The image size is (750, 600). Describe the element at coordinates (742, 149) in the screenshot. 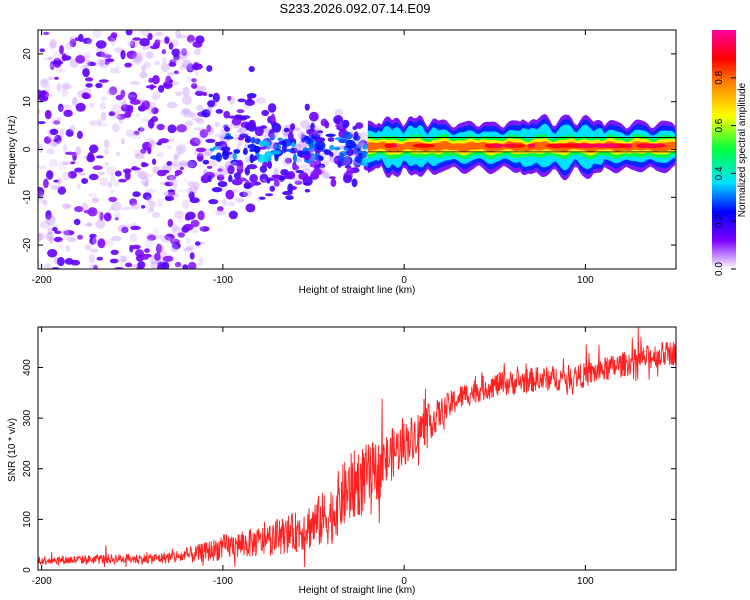

I see `colorbar-label: Normalized spectral amplitude` at that location.